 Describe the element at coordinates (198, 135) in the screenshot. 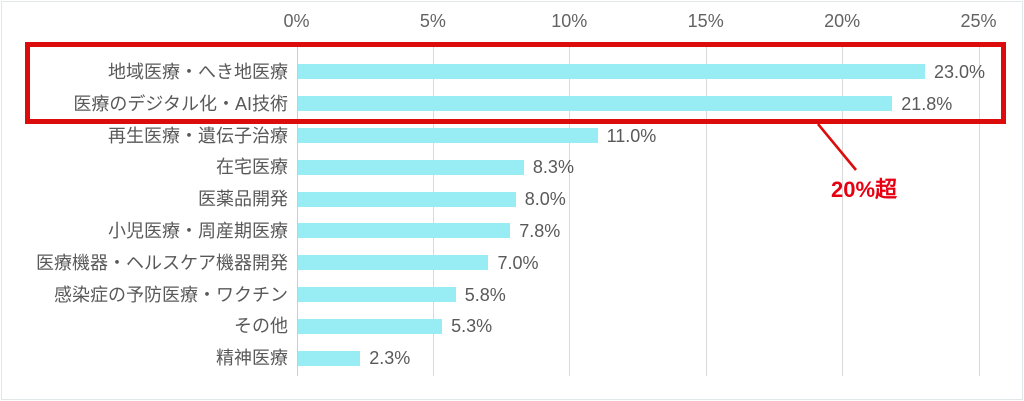

I see `category-label: 再生医療・遺伝子治療` at that location.